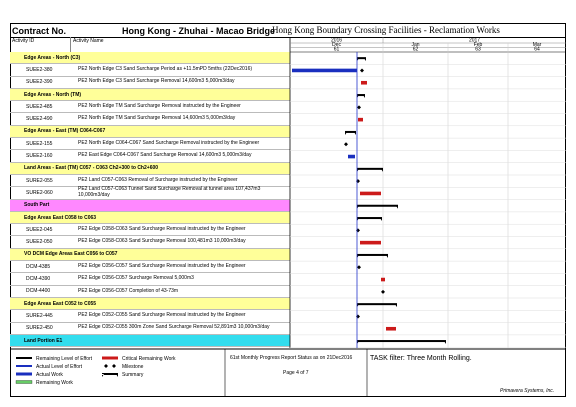  I want to click on activity-id: SUEE2-485, so click(39, 106).